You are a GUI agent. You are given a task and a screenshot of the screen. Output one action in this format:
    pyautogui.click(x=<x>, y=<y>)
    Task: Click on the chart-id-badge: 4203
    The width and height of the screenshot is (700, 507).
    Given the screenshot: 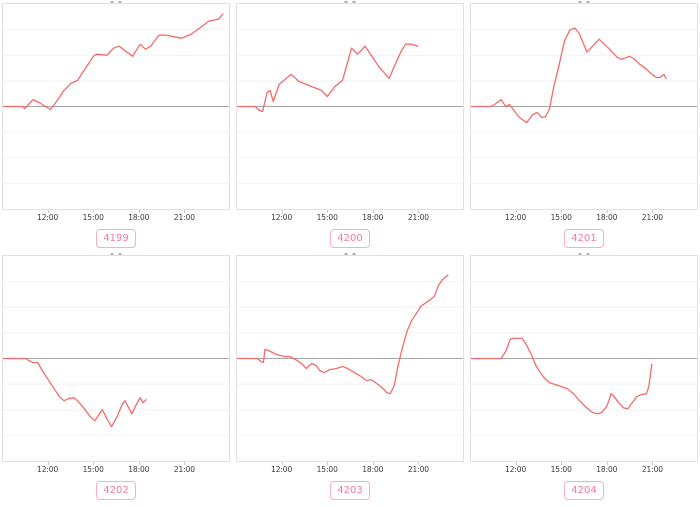 What is the action you would take?
    pyautogui.click(x=350, y=490)
    